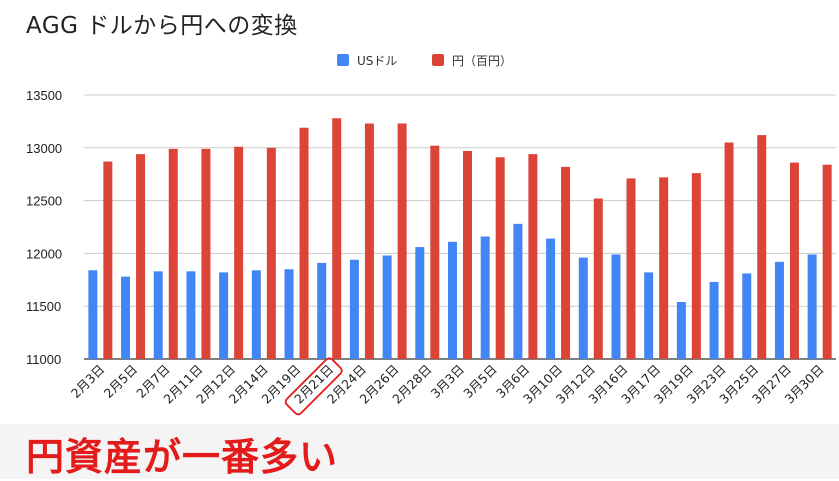  I want to click on caption-text: 円資産が一番多い, so click(182, 457).